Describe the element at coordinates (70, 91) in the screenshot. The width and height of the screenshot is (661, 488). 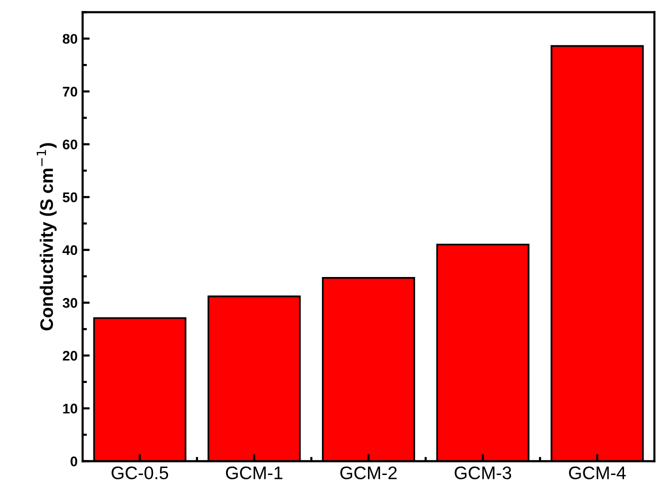
I see `y-tick-label: 70` at that location.